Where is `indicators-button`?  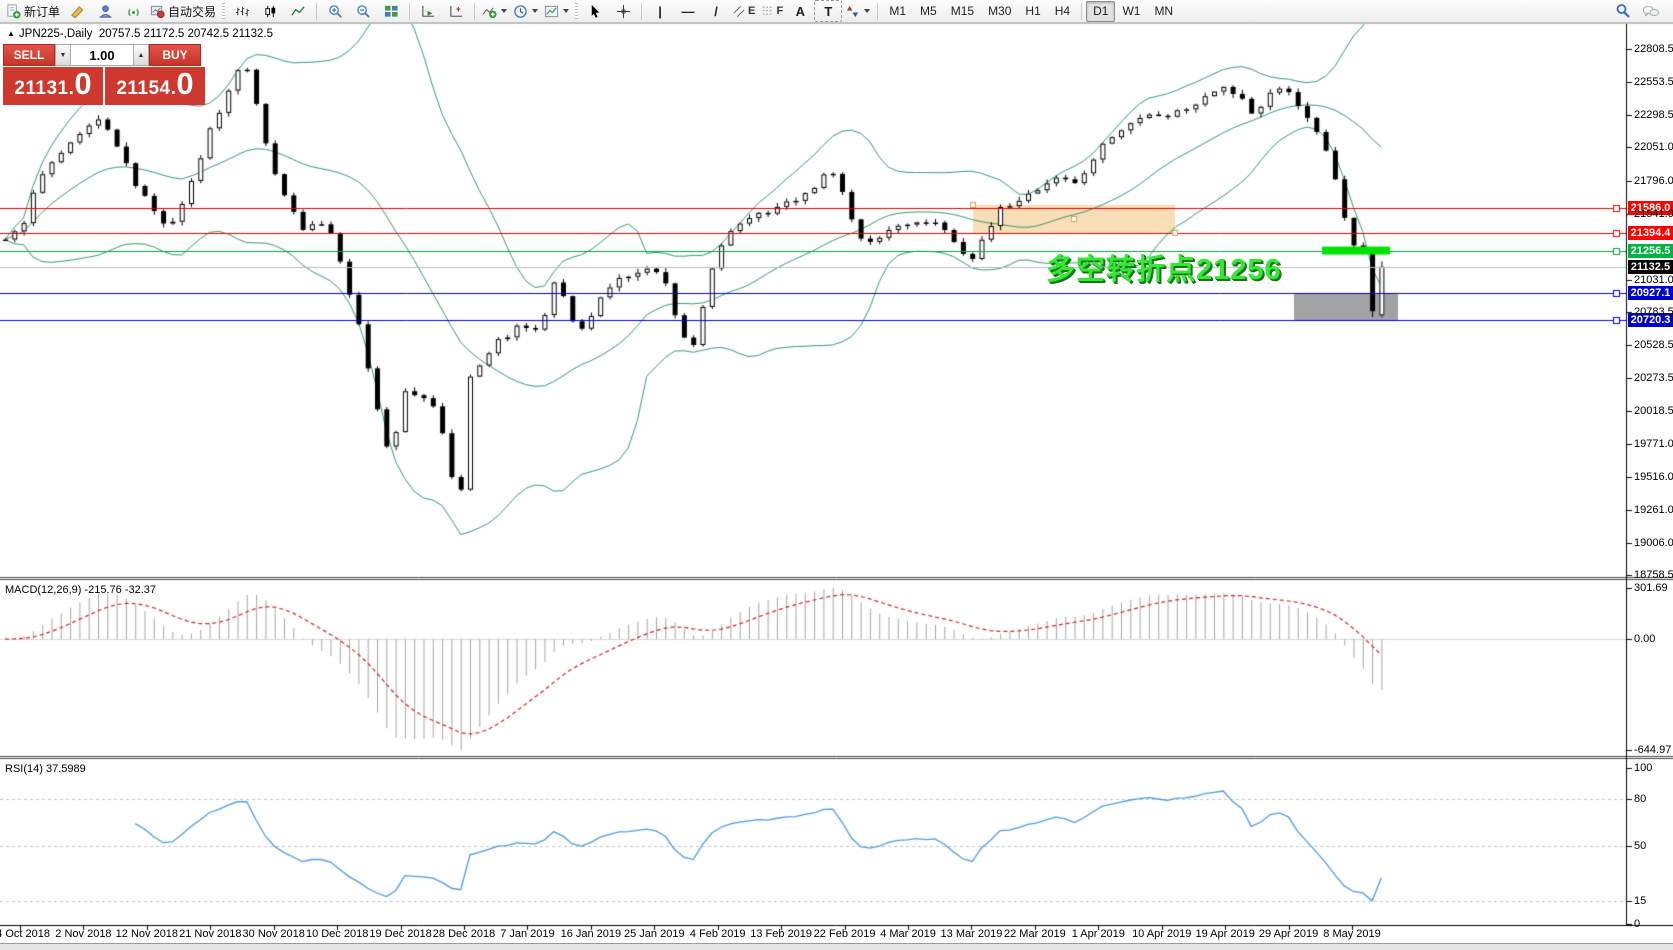 indicators-button is located at coordinates (494, 11).